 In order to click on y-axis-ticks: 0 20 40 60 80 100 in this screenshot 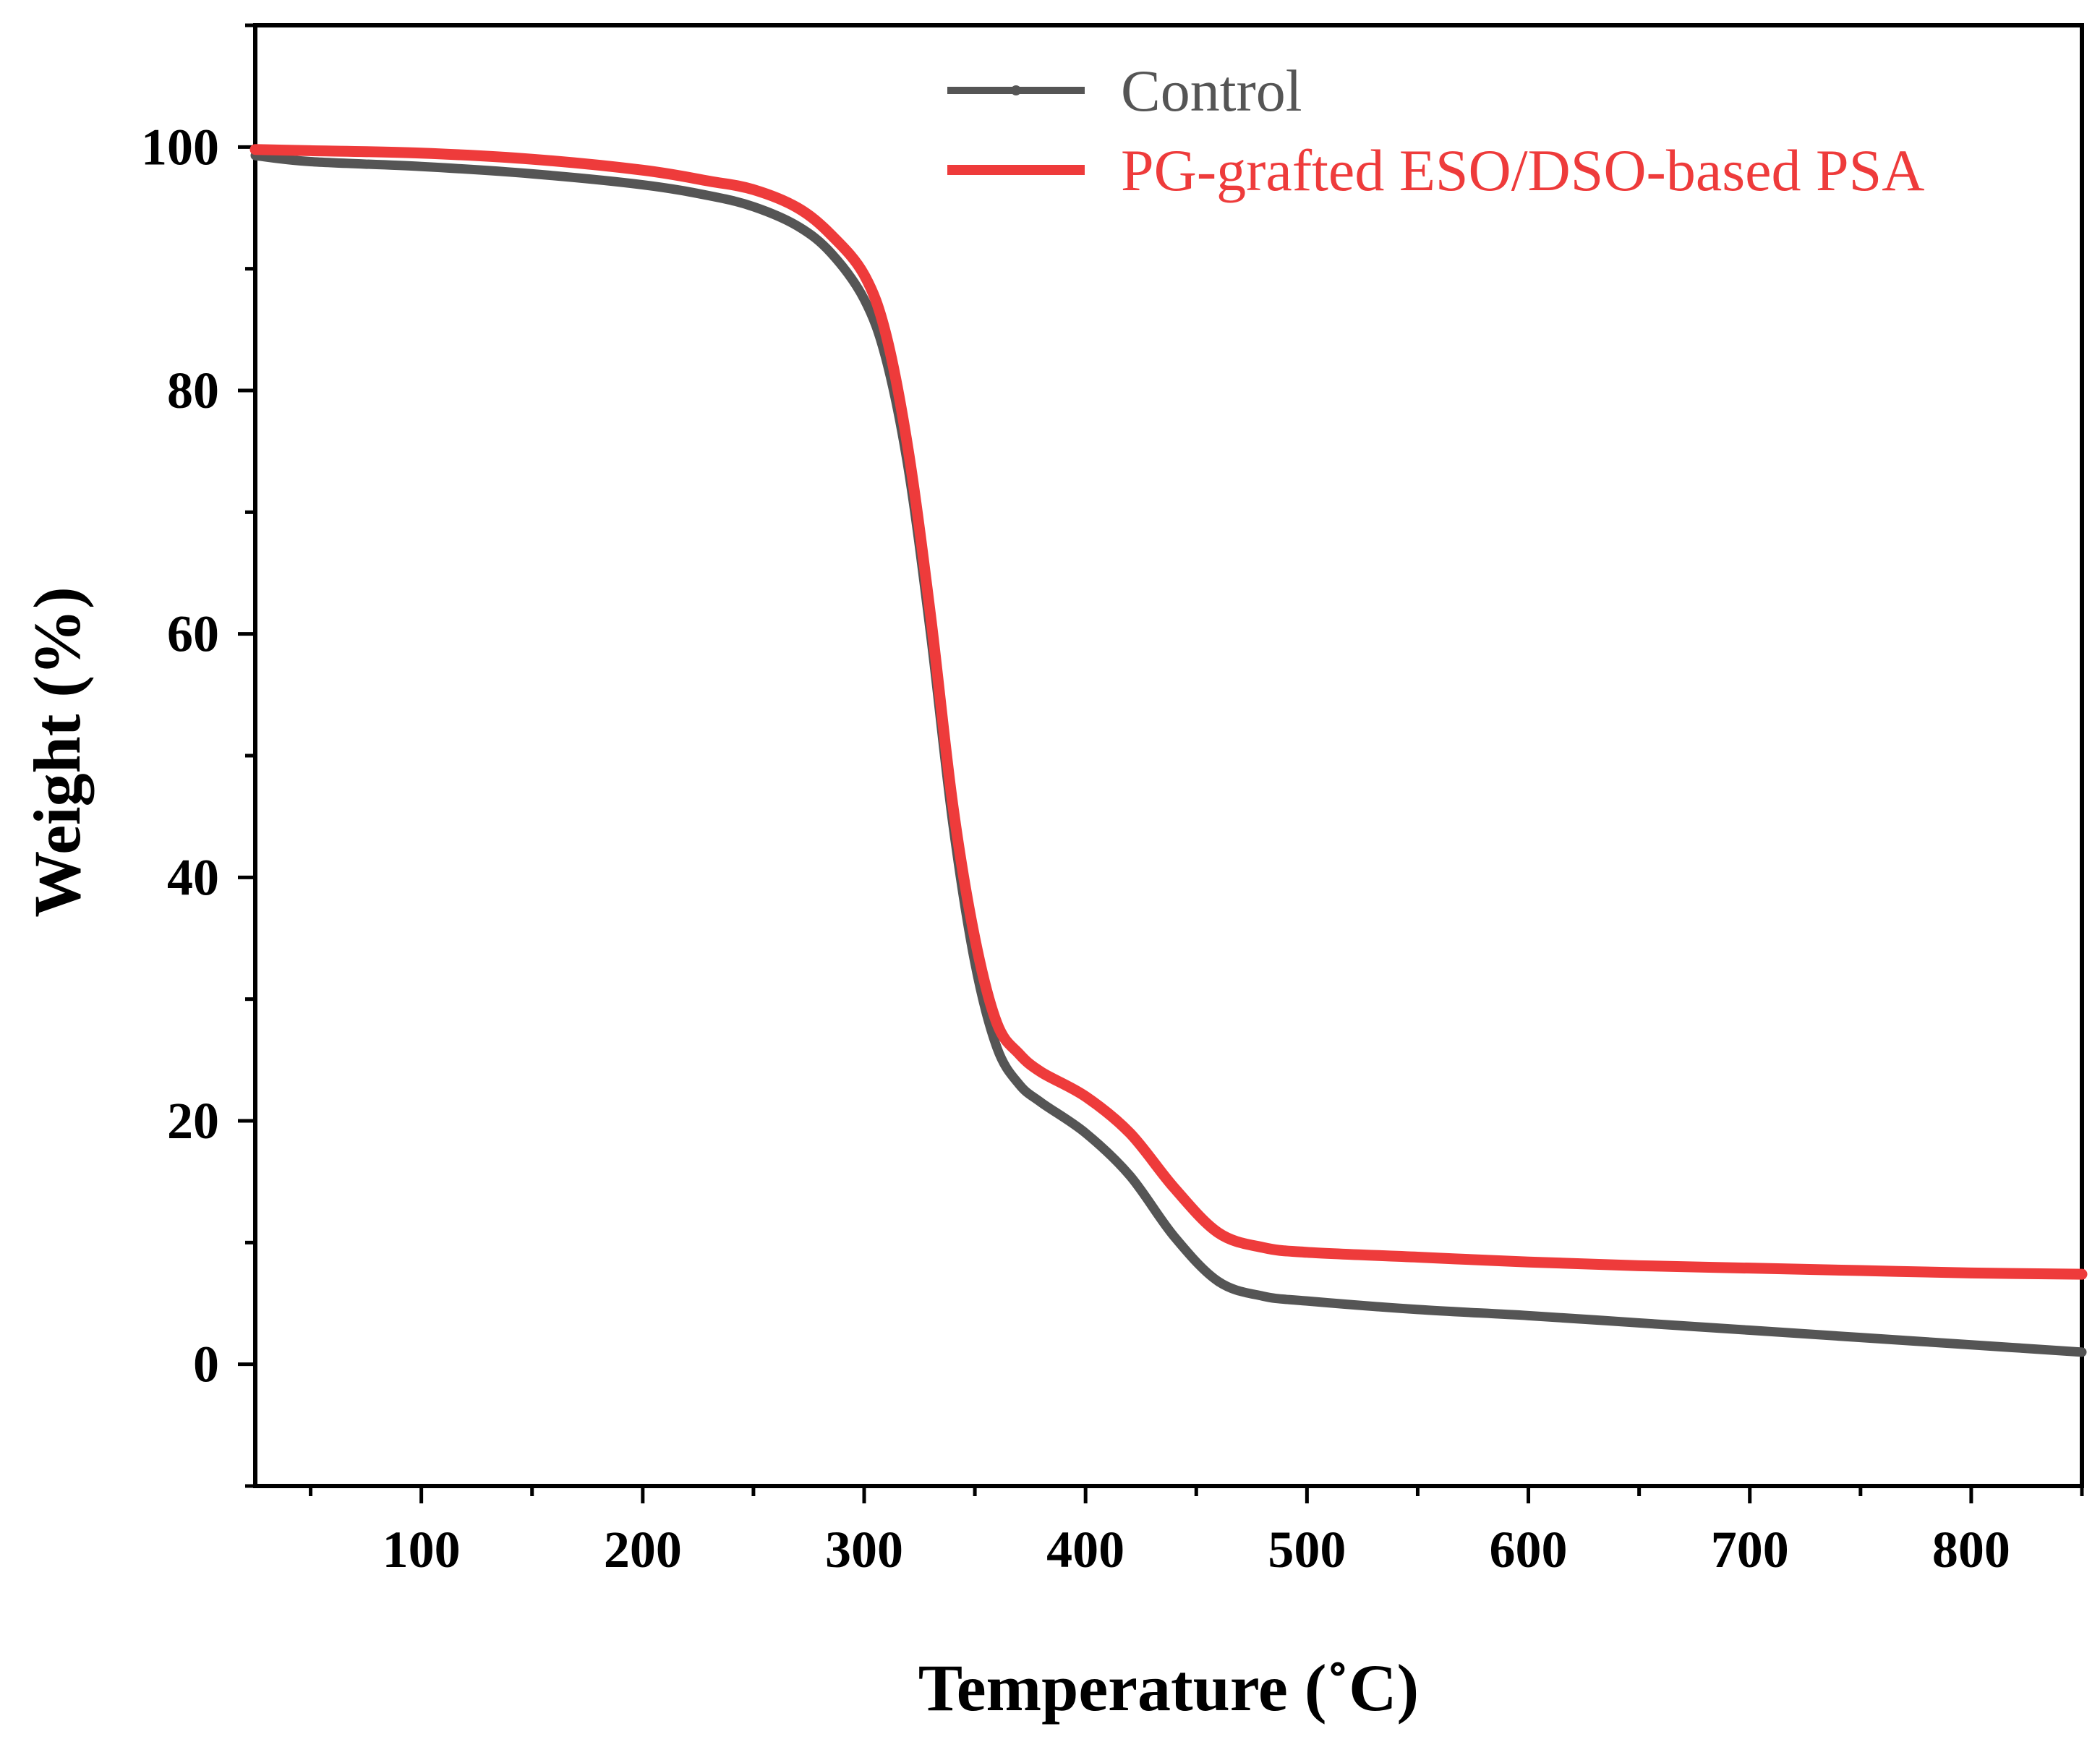, I will do `click(198, 755)`.